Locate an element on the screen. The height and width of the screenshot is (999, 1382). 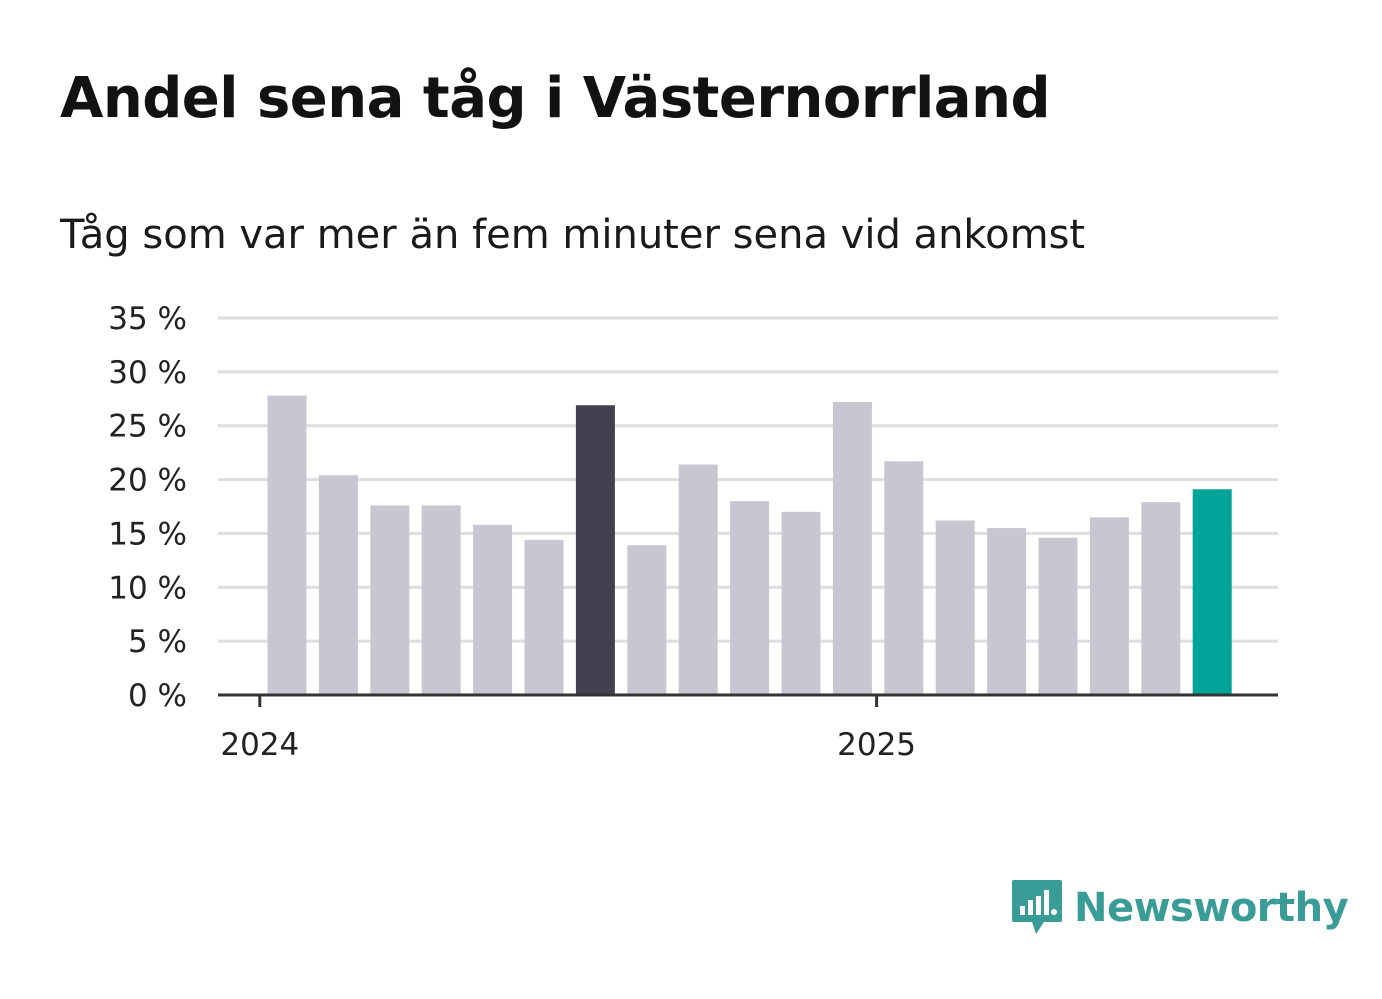
y-tick-label: 20 % is located at coordinates (147, 481).